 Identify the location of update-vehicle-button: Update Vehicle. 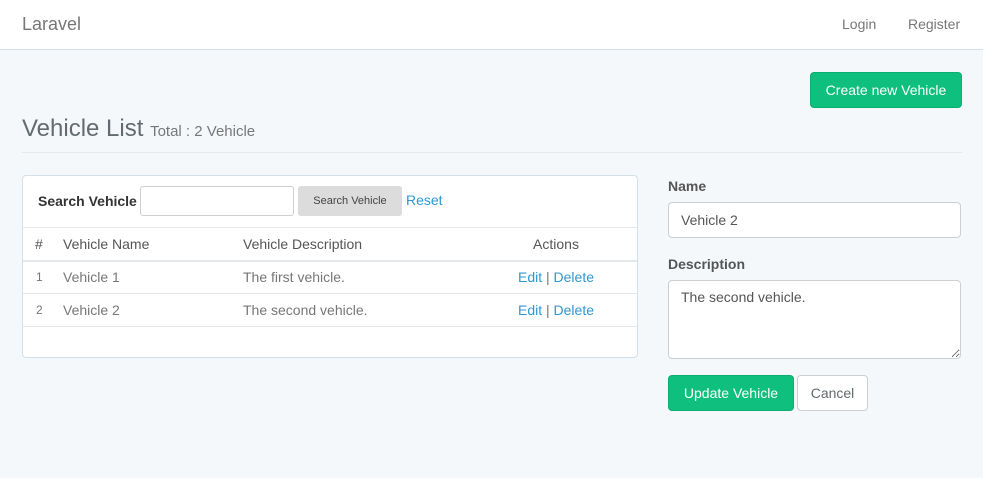
(731, 393).